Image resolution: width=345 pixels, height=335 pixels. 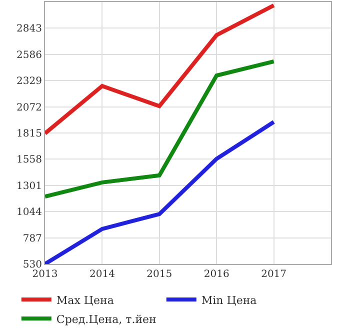 What do you see at coordinates (29, 186) in the screenshot?
I see `y-tick-label: 1301` at bounding box center [29, 186].